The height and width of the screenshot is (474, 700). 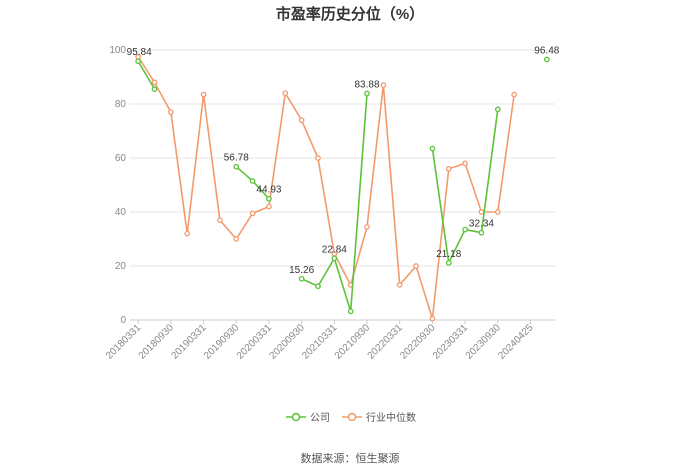 I want to click on legend-item-0: 公司, so click(x=308, y=418).